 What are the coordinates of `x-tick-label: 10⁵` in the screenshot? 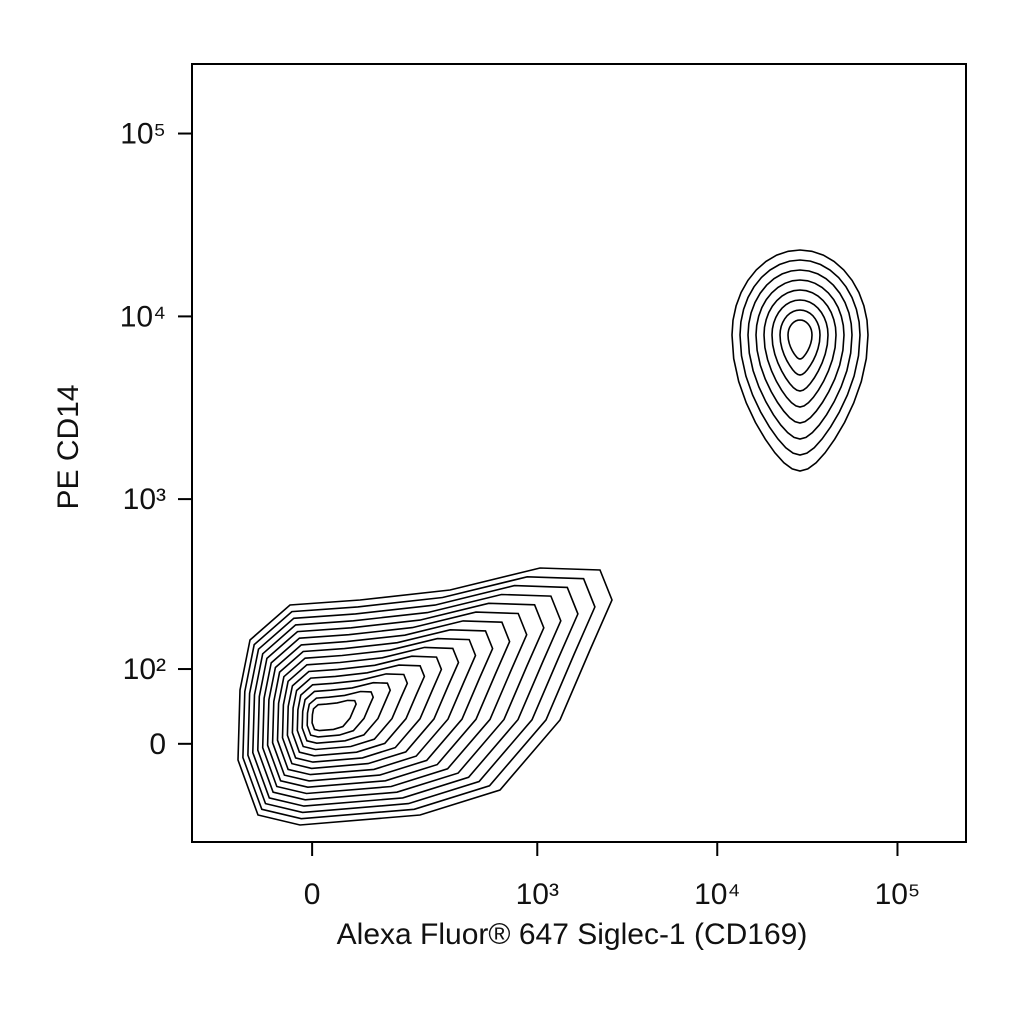 It's located at (898, 894).